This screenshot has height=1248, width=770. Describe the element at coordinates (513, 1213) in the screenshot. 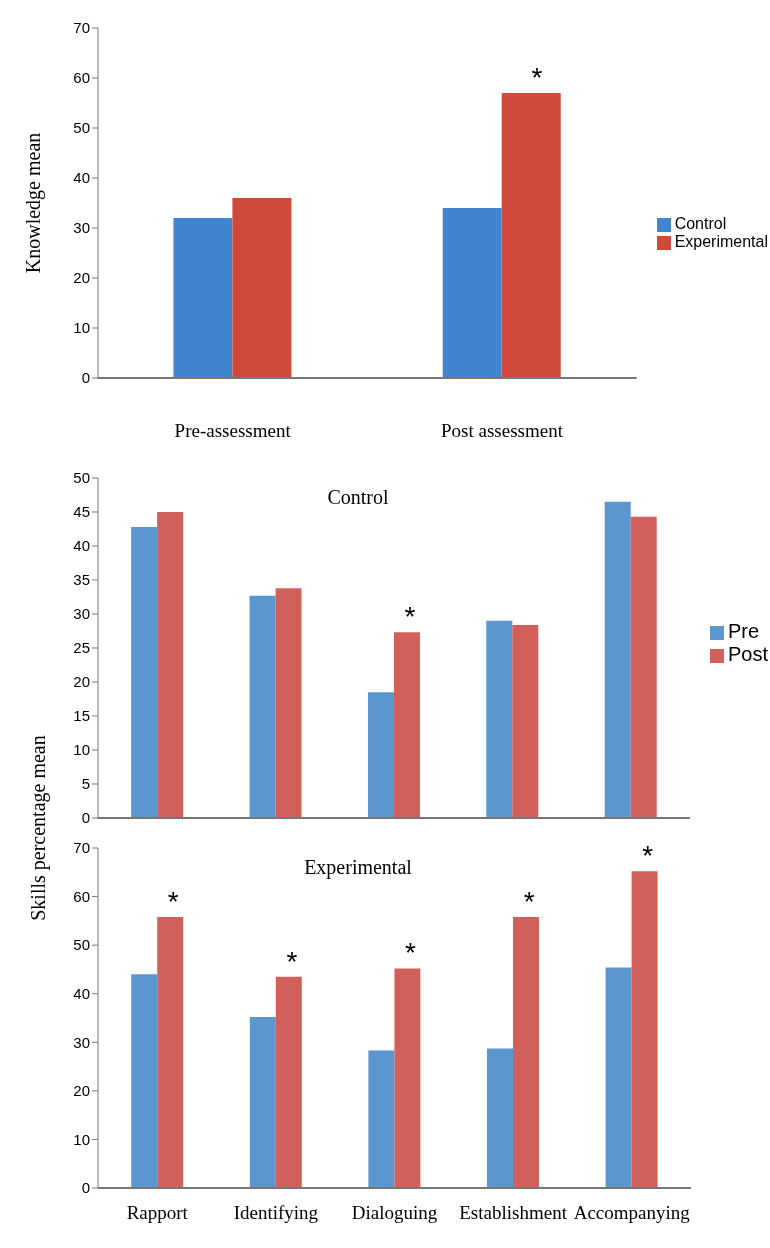

I see `x-tick-label: Establishment` at that location.